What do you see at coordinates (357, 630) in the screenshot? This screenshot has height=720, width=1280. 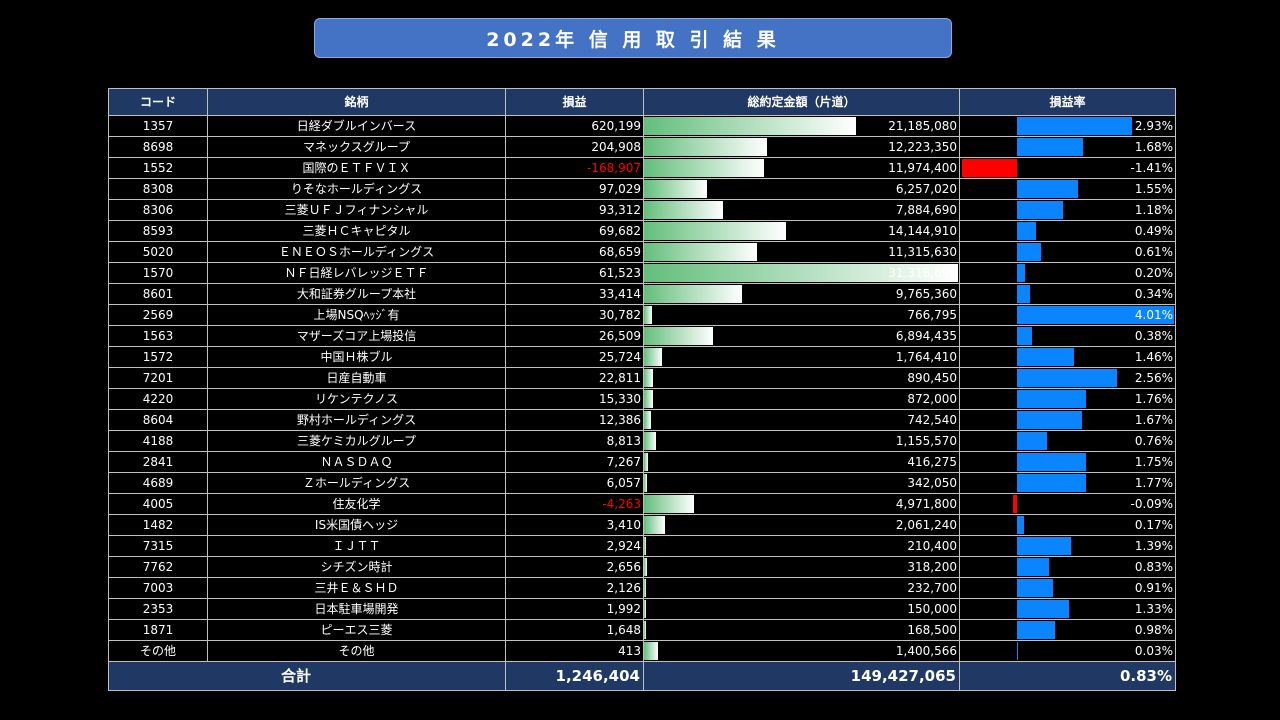 I see `row-name: ピーエス三菱` at bounding box center [357, 630].